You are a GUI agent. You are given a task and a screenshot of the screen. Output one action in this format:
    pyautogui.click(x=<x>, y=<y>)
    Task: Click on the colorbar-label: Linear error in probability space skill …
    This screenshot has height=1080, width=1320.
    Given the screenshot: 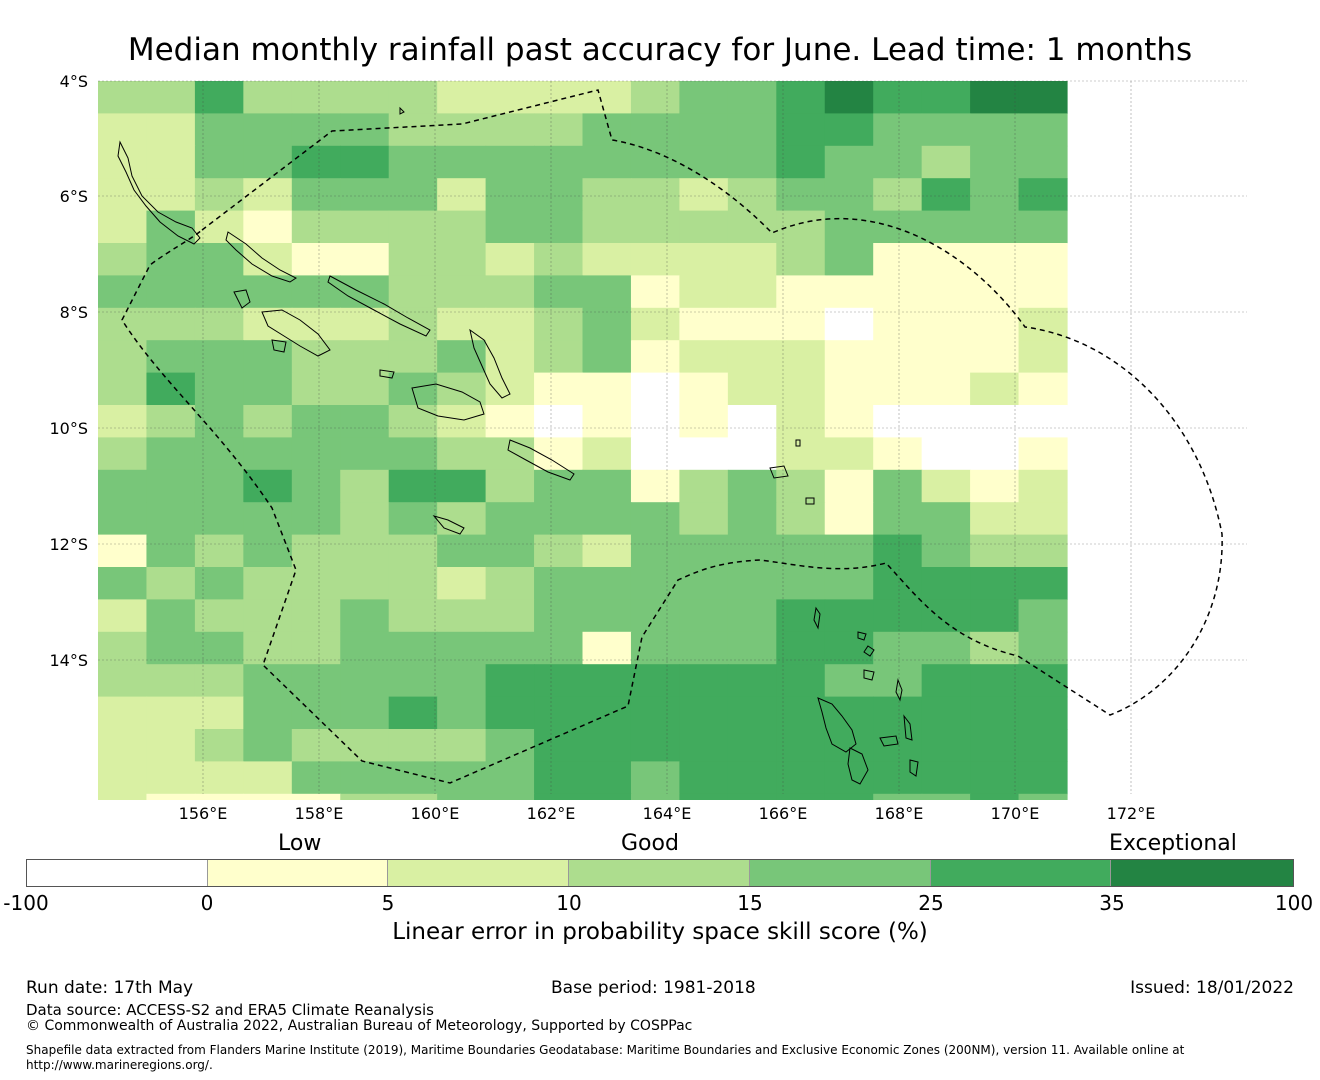 What is the action you would take?
    pyautogui.click(x=660, y=932)
    